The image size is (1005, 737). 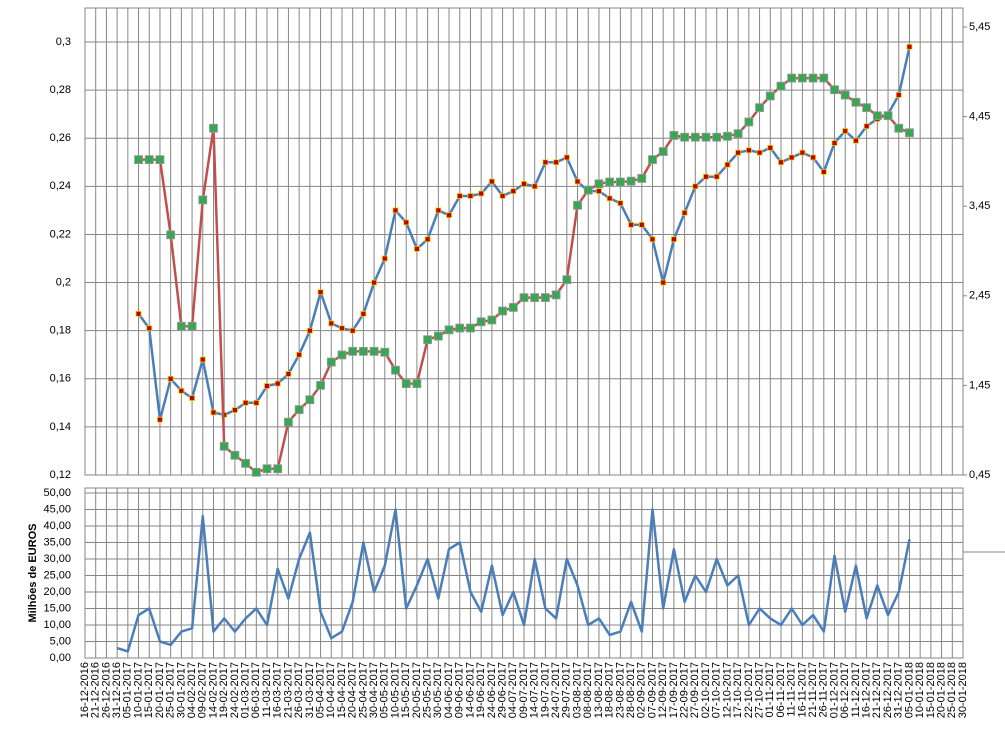 What do you see at coordinates (342, 690) in the screenshot?
I see `x-tick-label: 15-04-2017` at bounding box center [342, 690].